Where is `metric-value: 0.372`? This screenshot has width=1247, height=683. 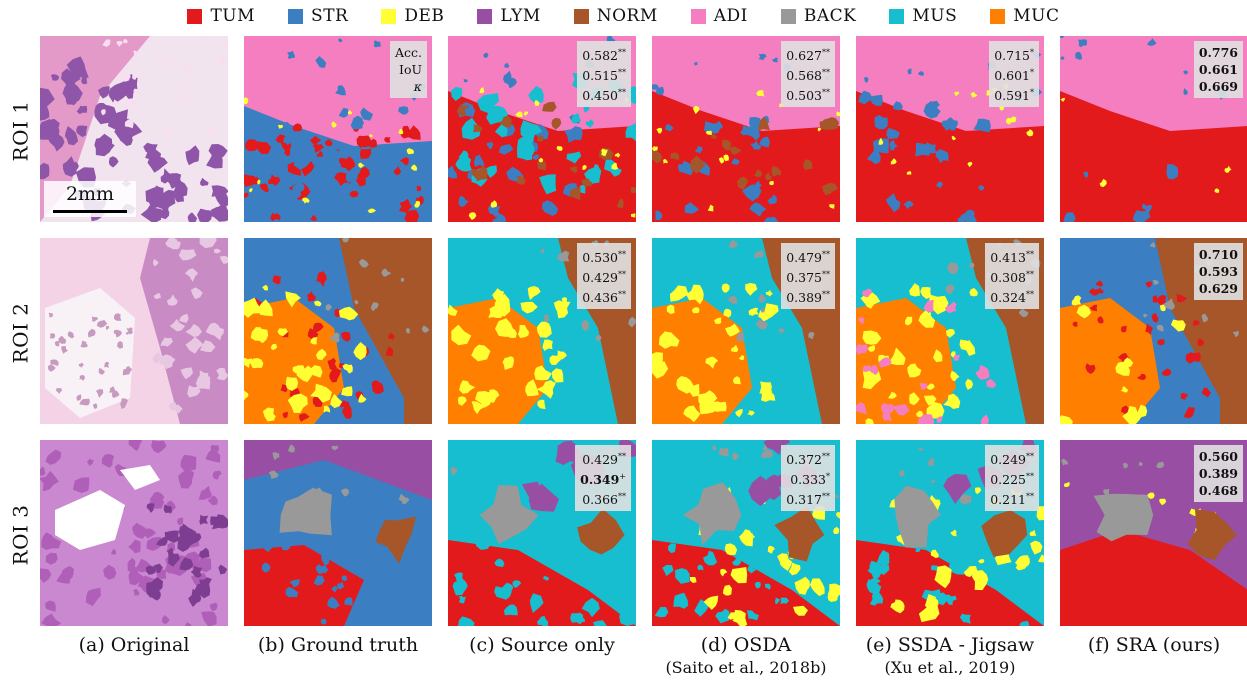 metric-value: 0.372 is located at coordinates (804, 459).